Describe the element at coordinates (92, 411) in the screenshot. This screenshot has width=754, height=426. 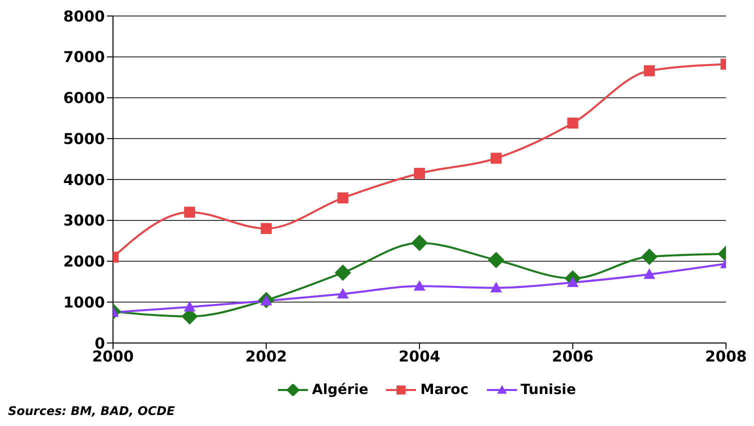
I see `source-note: Sources: BM, BAD, OCDE` at that location.